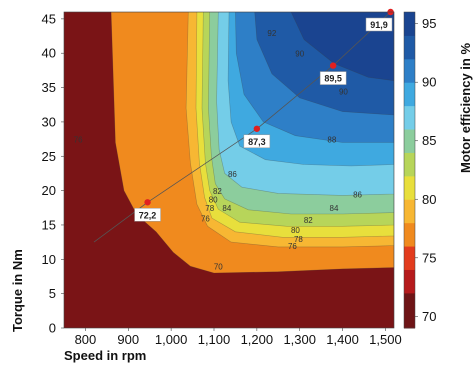 Image resolution: width=475 pixels, height=371 pixels. What do you see at coordinates (429, 199) in the screenshot?
I see `colorbar-tick-label: 80` at bounding box center [429, 199].